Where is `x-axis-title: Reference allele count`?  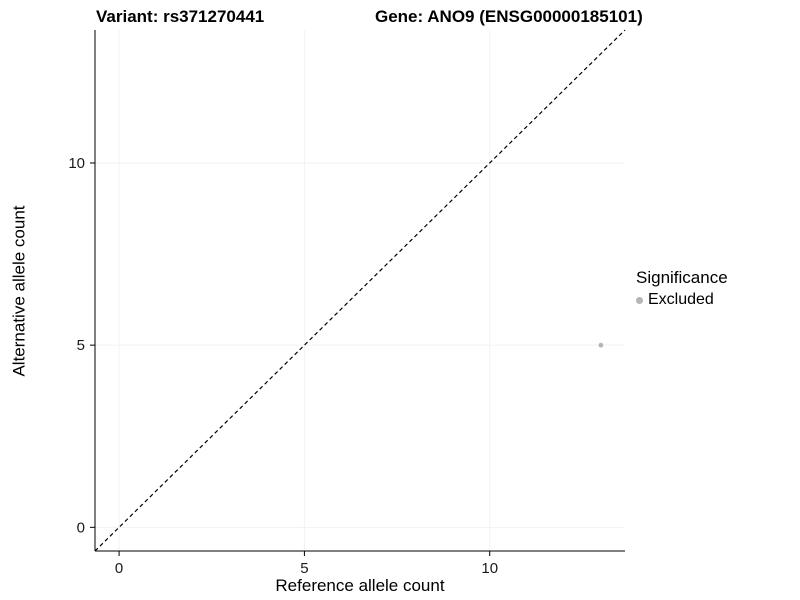 x-axis-title: Reference allele count is located at coordinates (360, 585).